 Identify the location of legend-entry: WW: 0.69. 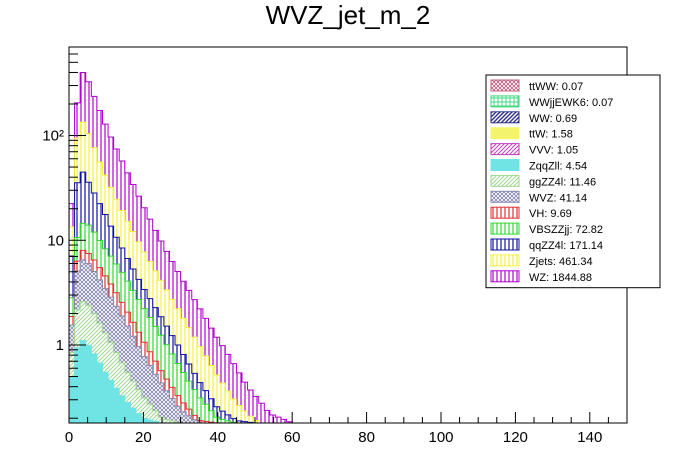
(533, 118).